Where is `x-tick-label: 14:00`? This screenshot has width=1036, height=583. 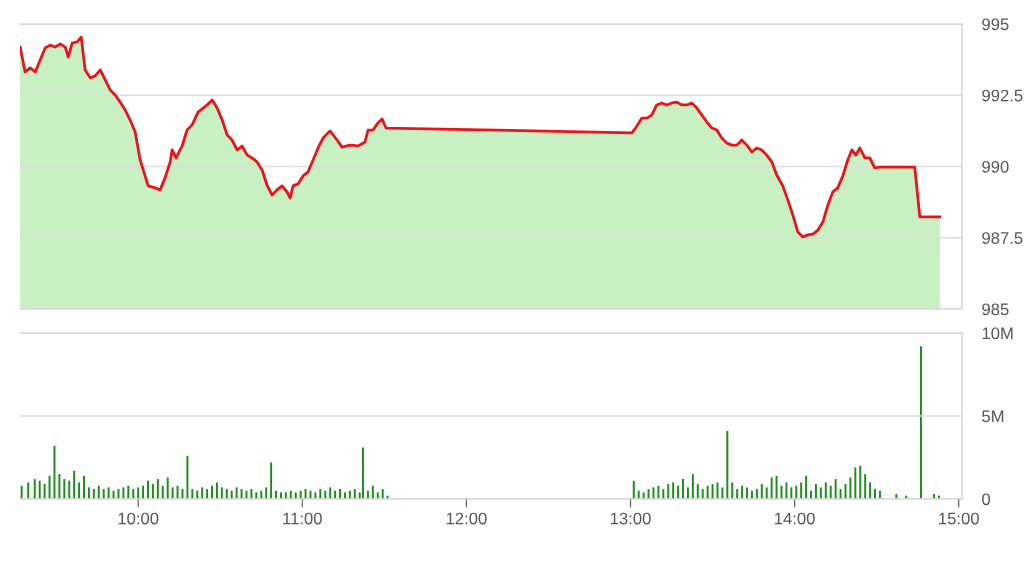
x-tick-label: 14:00 is located at coordinates (795, 518).